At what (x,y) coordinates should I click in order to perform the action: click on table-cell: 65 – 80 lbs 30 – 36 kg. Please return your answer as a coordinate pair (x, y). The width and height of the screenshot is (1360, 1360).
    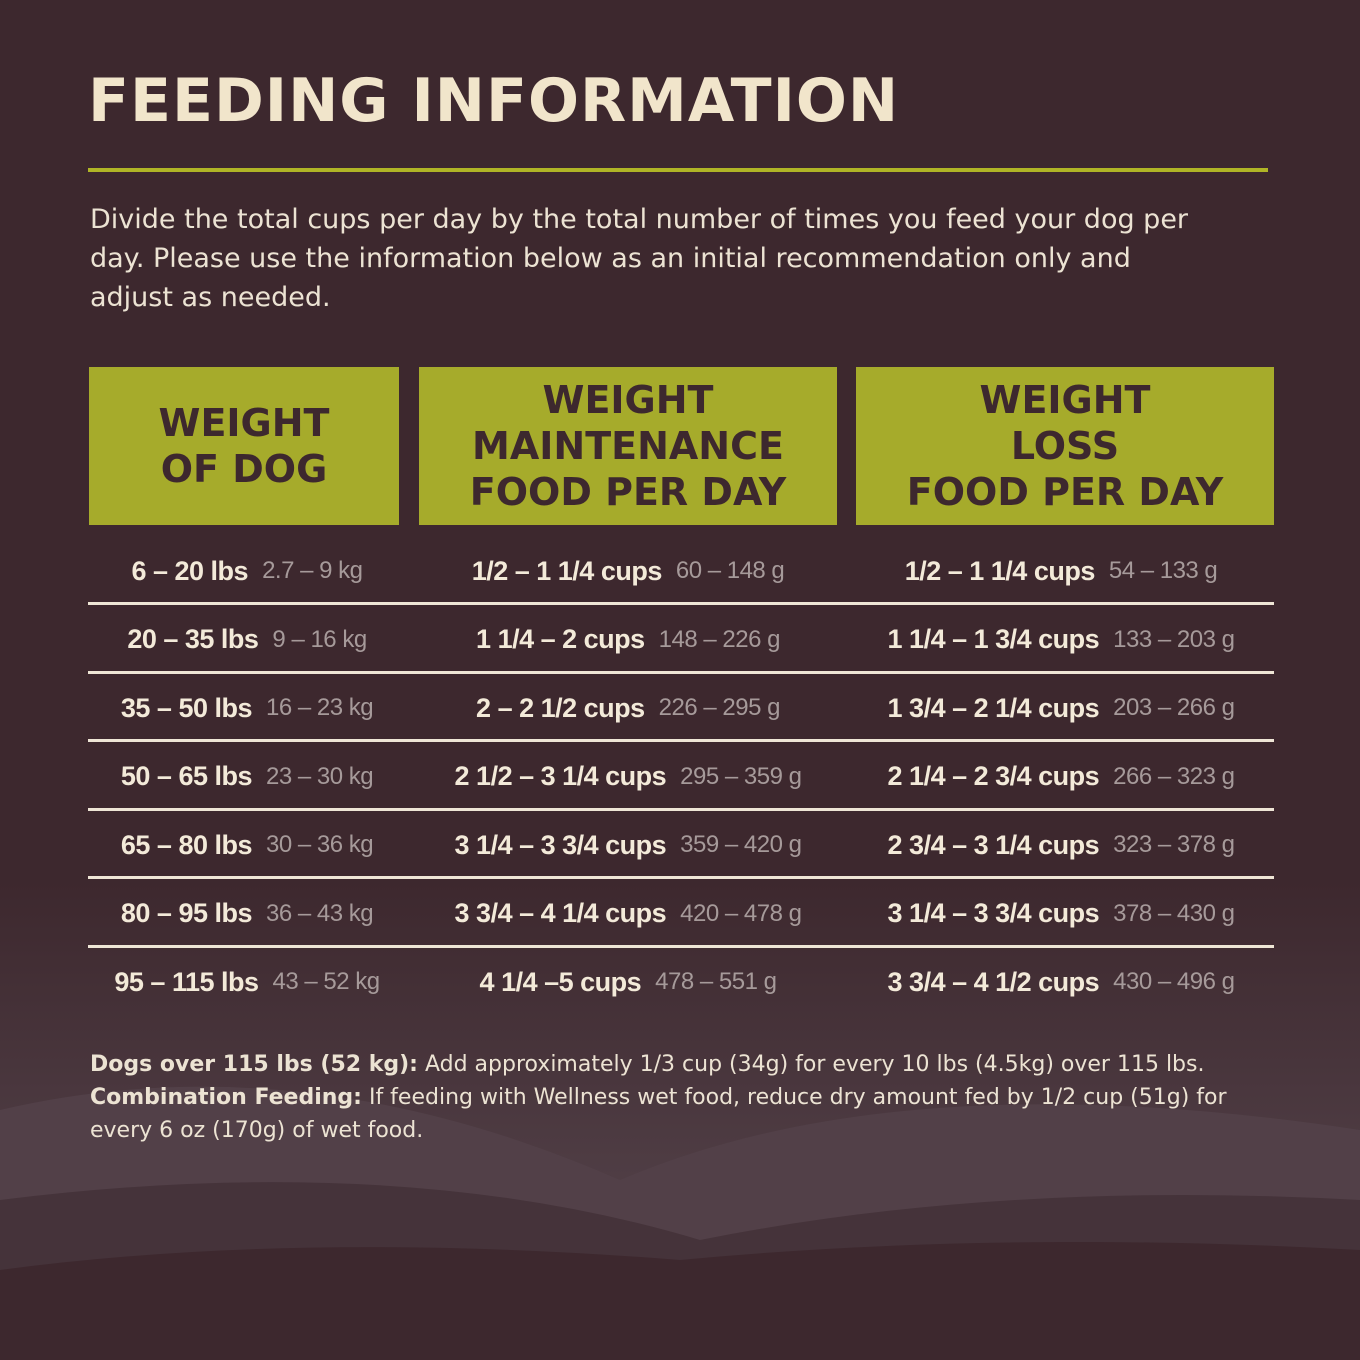
    Looking at the image, I should click on (247, 845).